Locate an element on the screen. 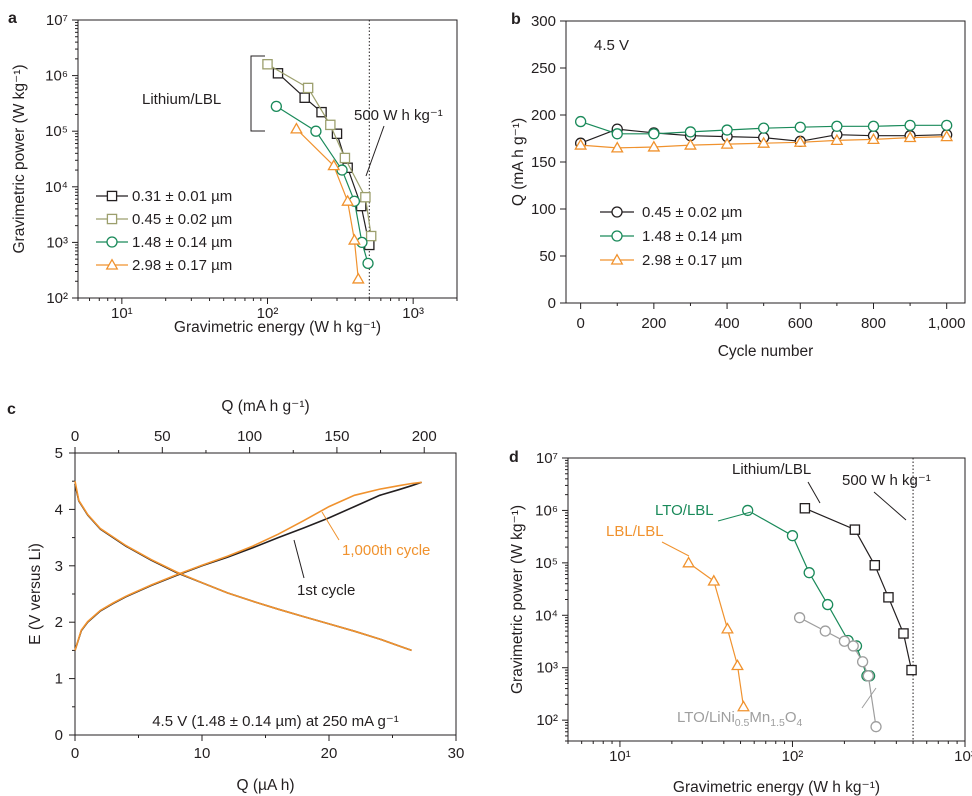  series-line is located at coordinates (323, 159).